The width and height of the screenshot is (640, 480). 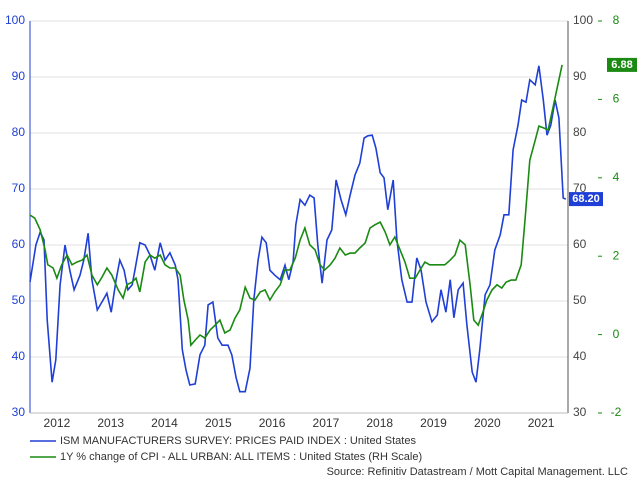 What do you see at coordinates (616, 177) in the screenshot?
I see `y2-tick-label: 4` at bounding box center [616, 177].